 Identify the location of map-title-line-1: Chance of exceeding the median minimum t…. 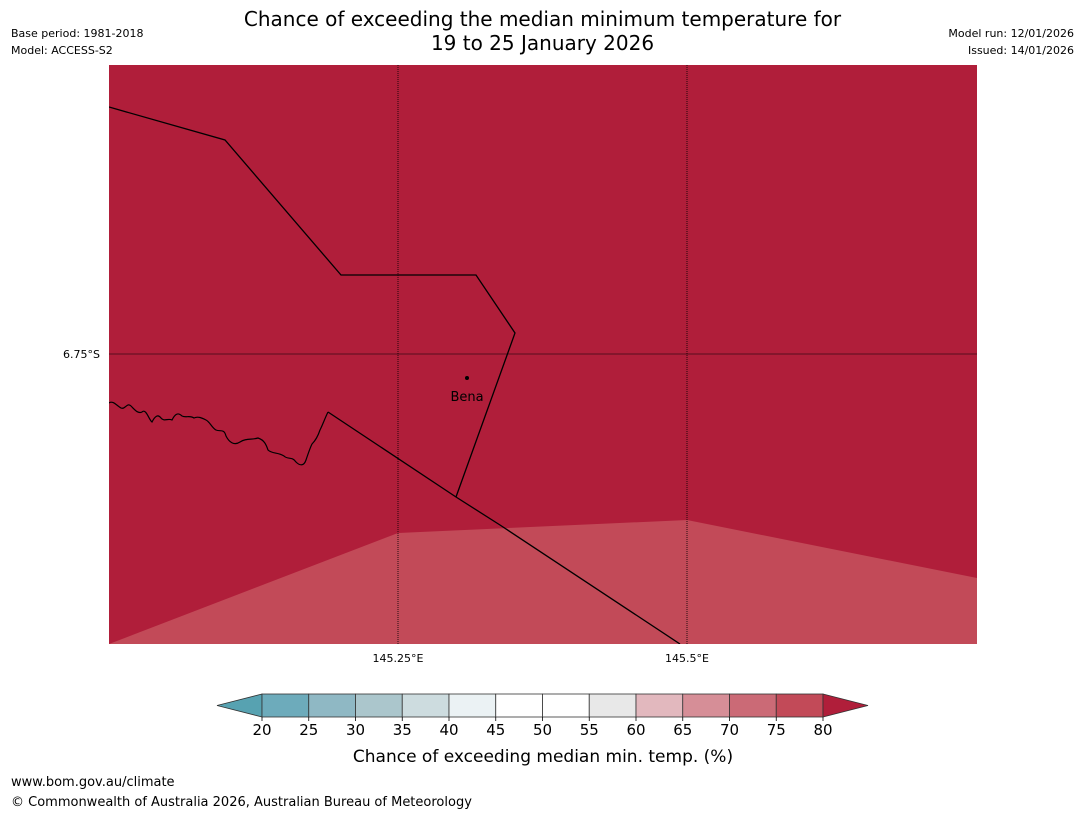
(542, 19).